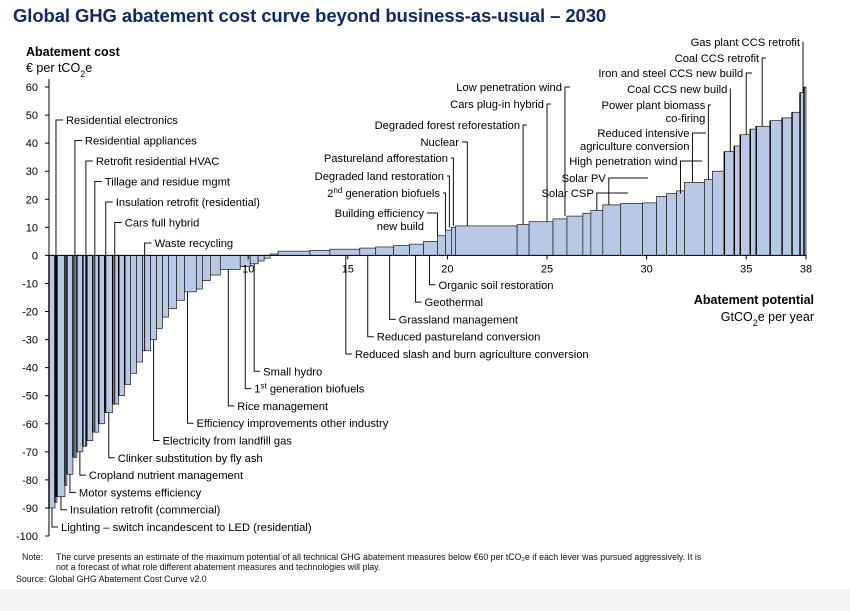 This screenshot has width=850, height=611. Describe the element at coordinates (32, 88) in the screenshot. I see `y-tick-label: 60` at that location.